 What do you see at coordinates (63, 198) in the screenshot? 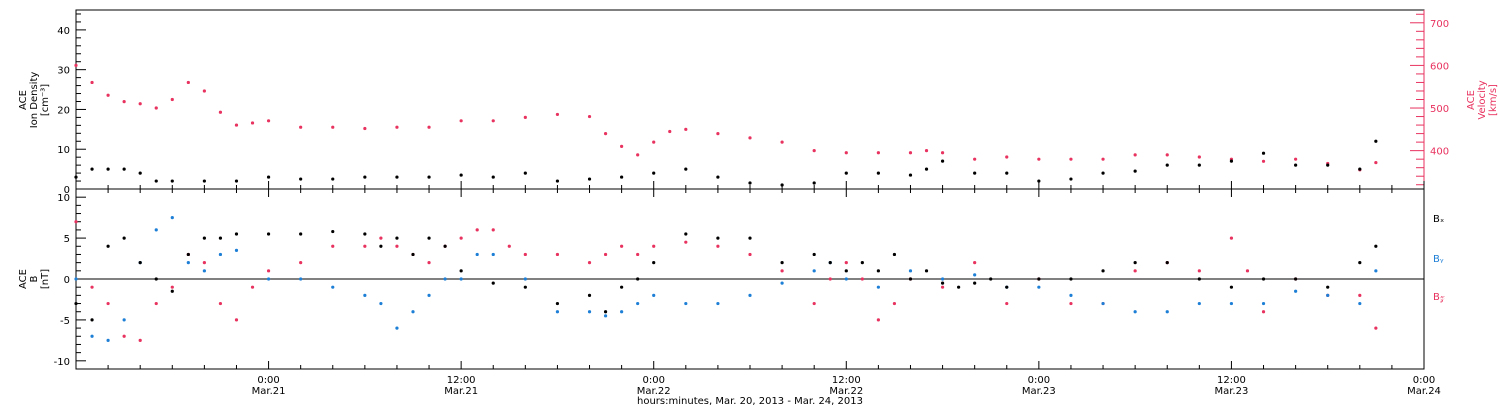
I see `b-tick-label: 10` at bounding box center [63, 198].